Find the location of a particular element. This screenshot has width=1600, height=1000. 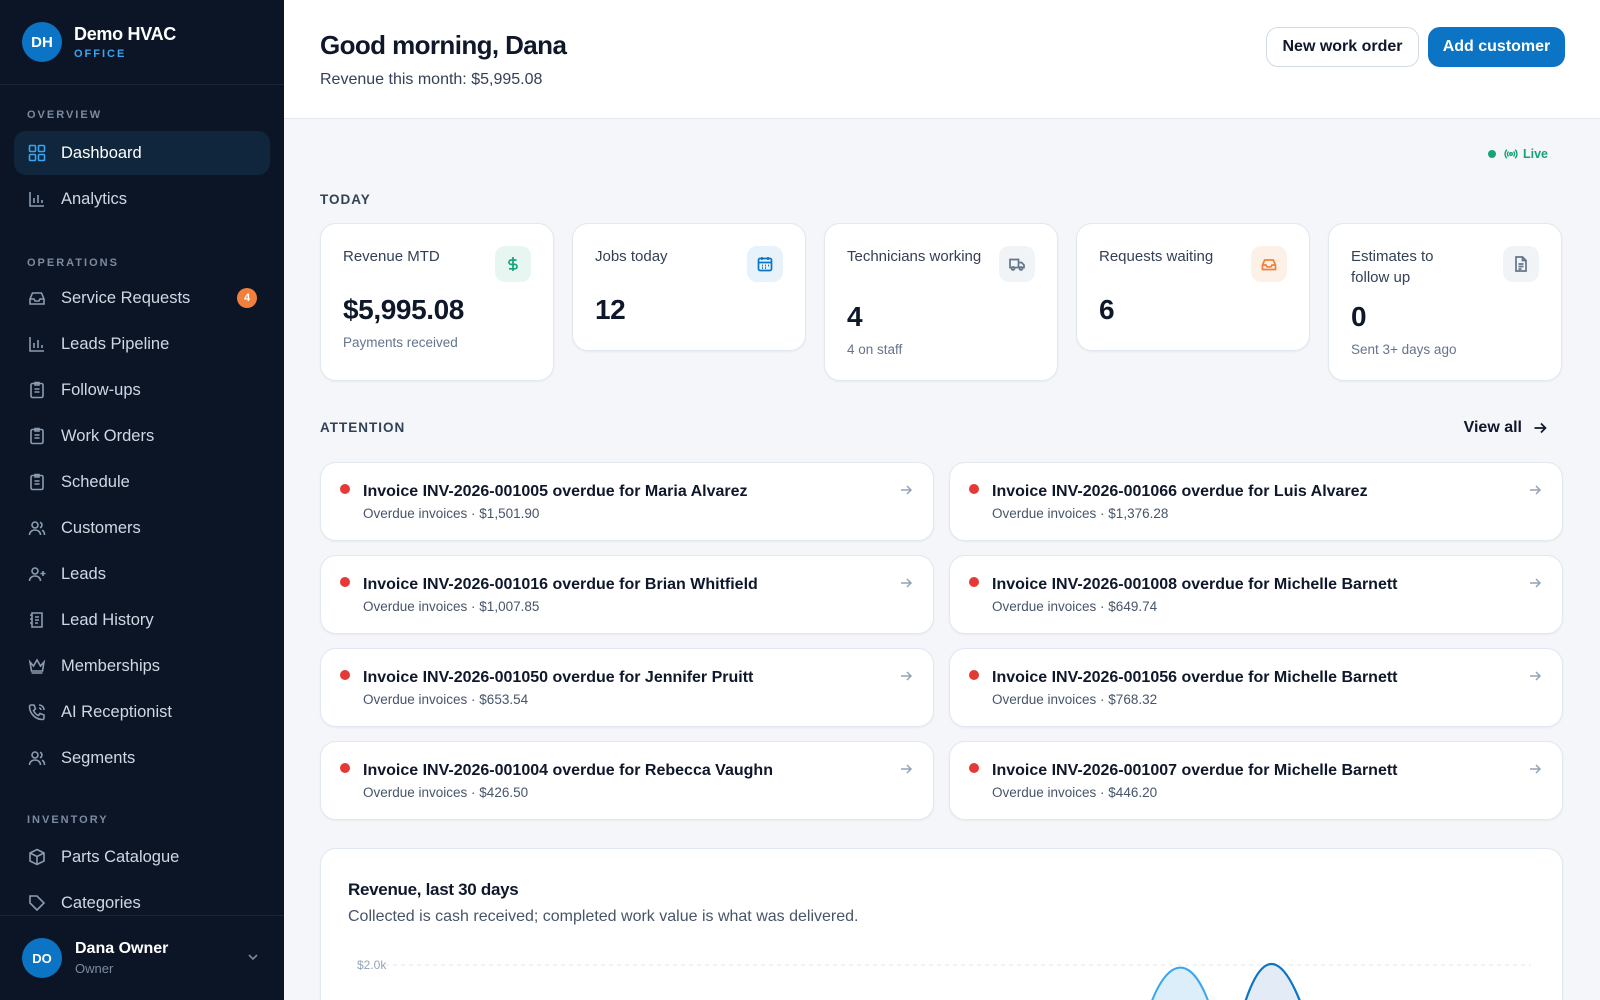

sidebar-item-customers: Customers is located at coordinates (142, 528).